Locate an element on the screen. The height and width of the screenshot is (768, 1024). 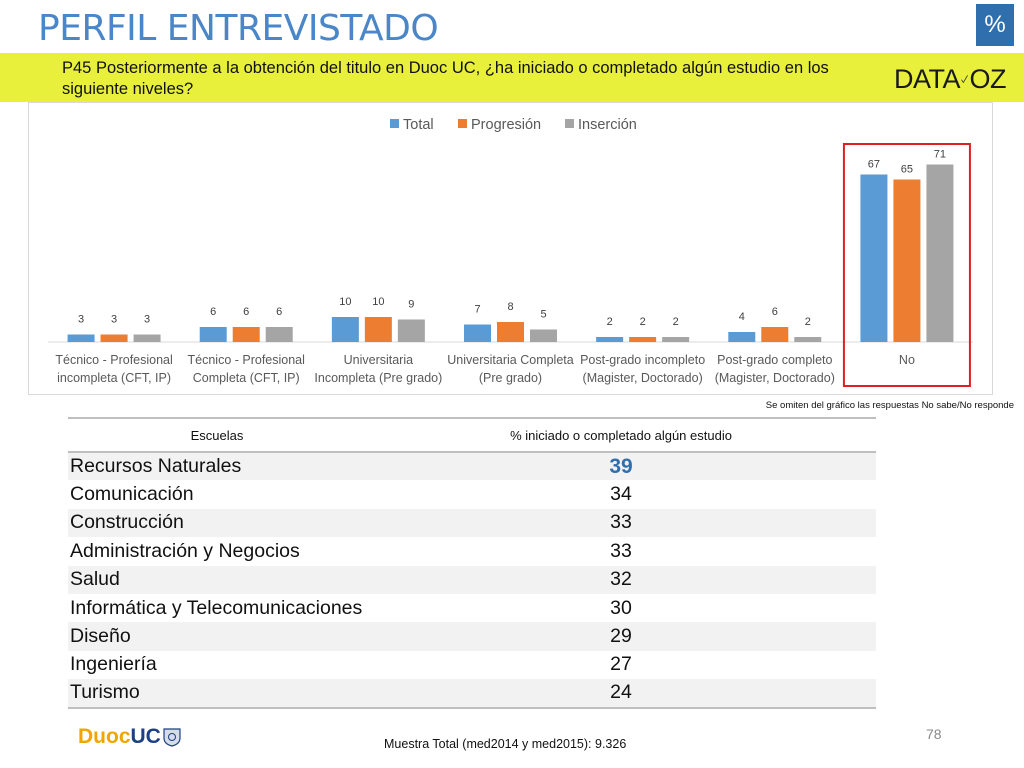
school-name: Recursos Naturales is located at coordinates (217, 466).